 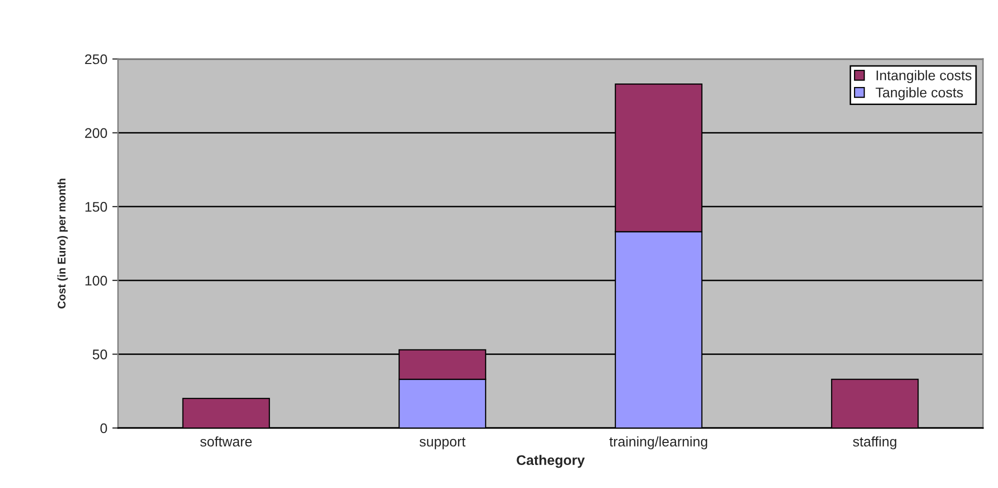 I want to click on y-tick-label: 0, so click(x=104, y=428).